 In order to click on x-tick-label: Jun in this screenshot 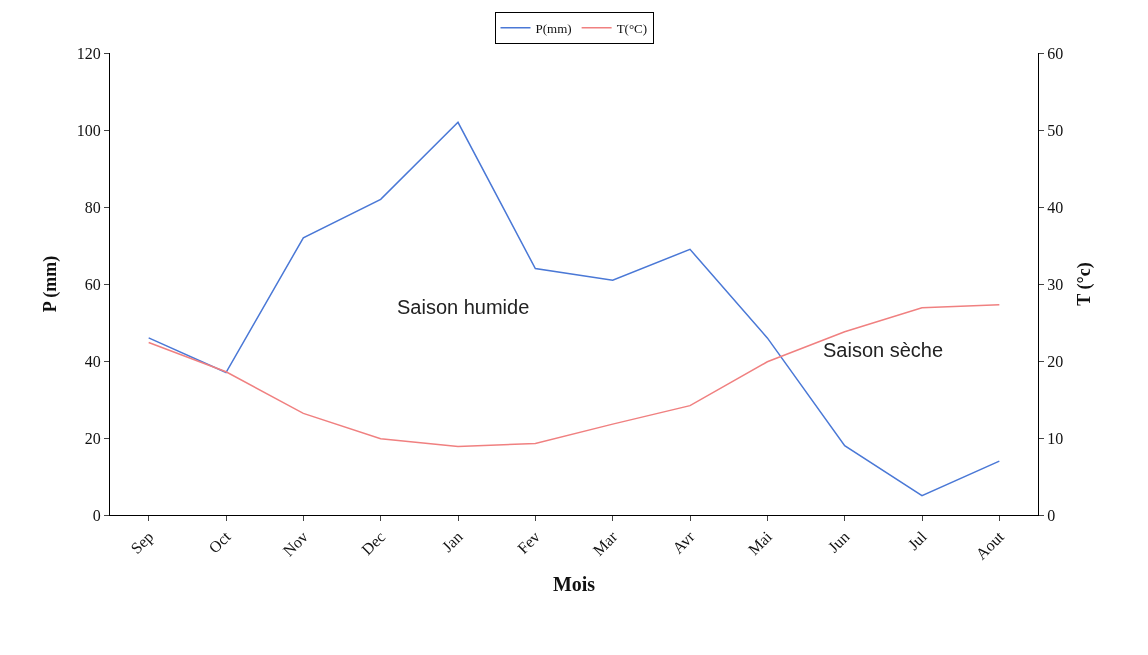, I will do `click(838, 541)`.